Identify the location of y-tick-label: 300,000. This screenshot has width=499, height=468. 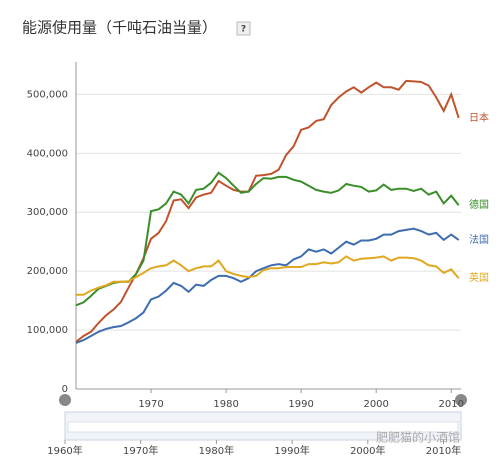
(47, 212).